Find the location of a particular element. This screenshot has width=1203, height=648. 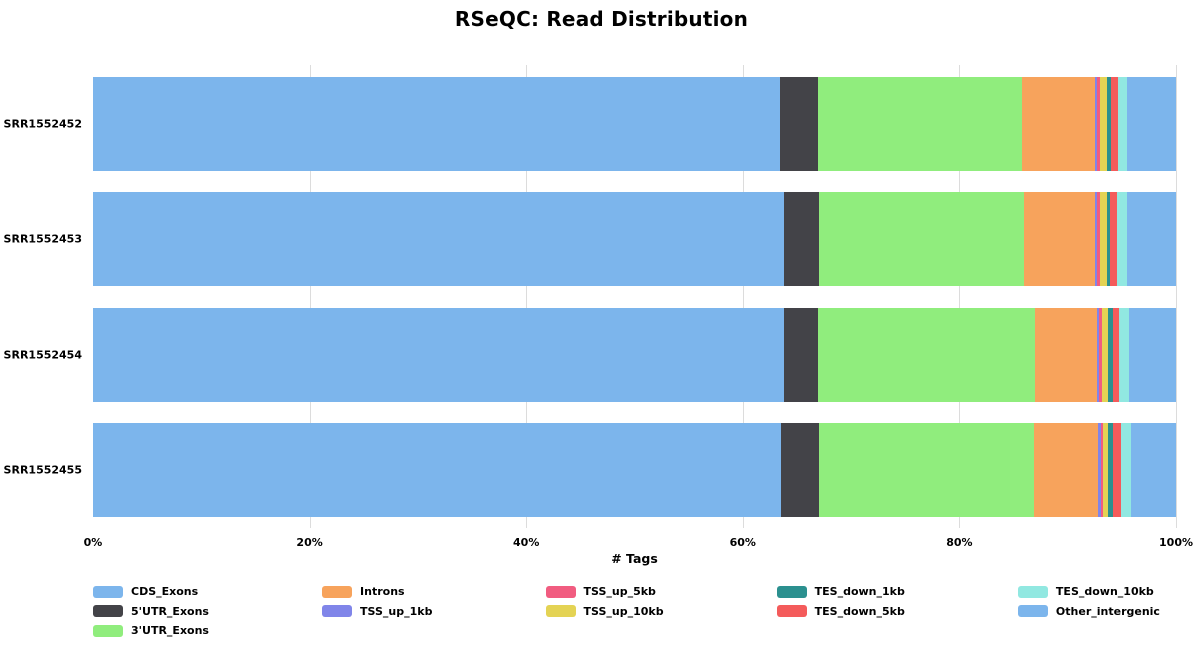

legend-column-4: TES_down_1kb TES_down_5kb is located at coordinates (840, 604).